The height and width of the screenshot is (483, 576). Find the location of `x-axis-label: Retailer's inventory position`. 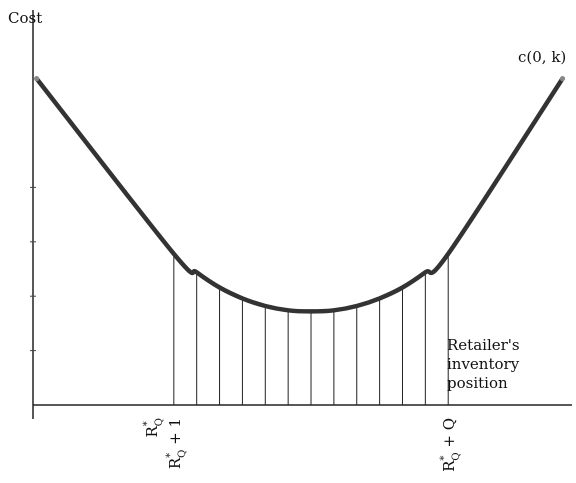

x-axis-label: Retailer's inventory position is located at coordinates (483, 364).